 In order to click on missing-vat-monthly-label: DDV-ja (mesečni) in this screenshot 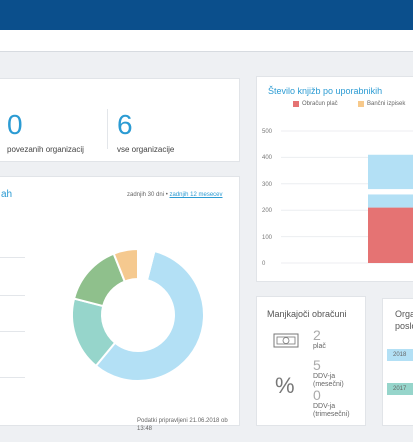, I will do `click(328, 380)`.